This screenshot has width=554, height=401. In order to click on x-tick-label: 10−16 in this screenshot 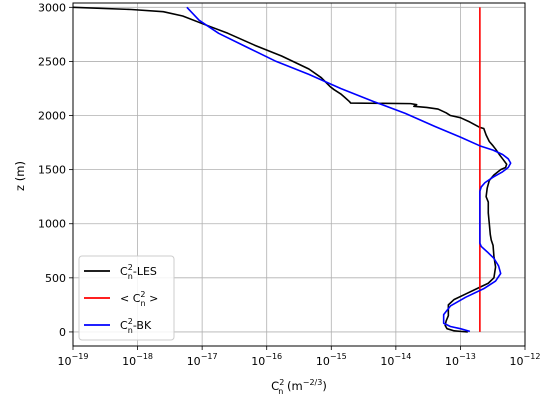, I will do `click(266, 360)`.